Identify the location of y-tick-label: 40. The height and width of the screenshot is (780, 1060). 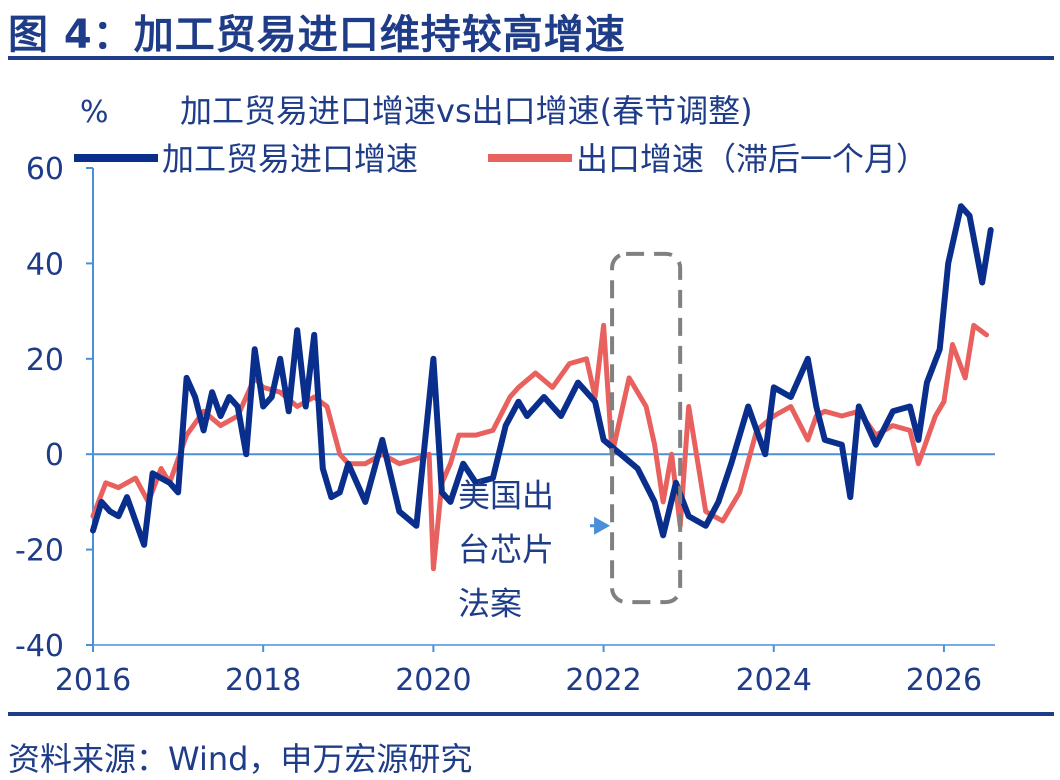
(45, 264).